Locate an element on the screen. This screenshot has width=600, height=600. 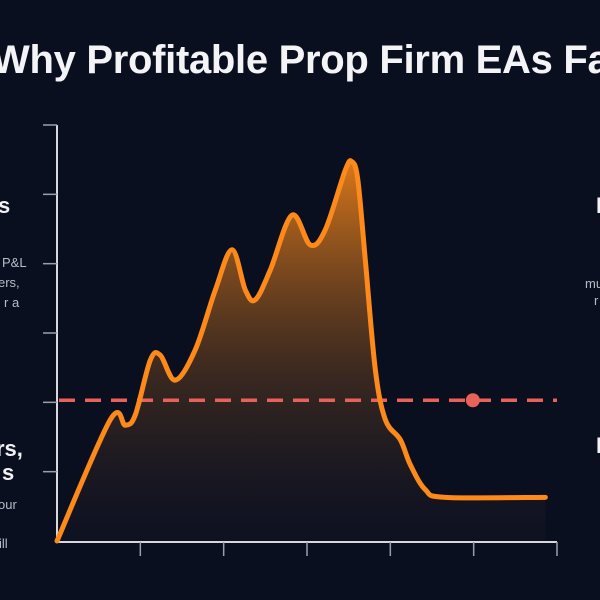
right-body-fragment: r is located at coordinates (596, 300).